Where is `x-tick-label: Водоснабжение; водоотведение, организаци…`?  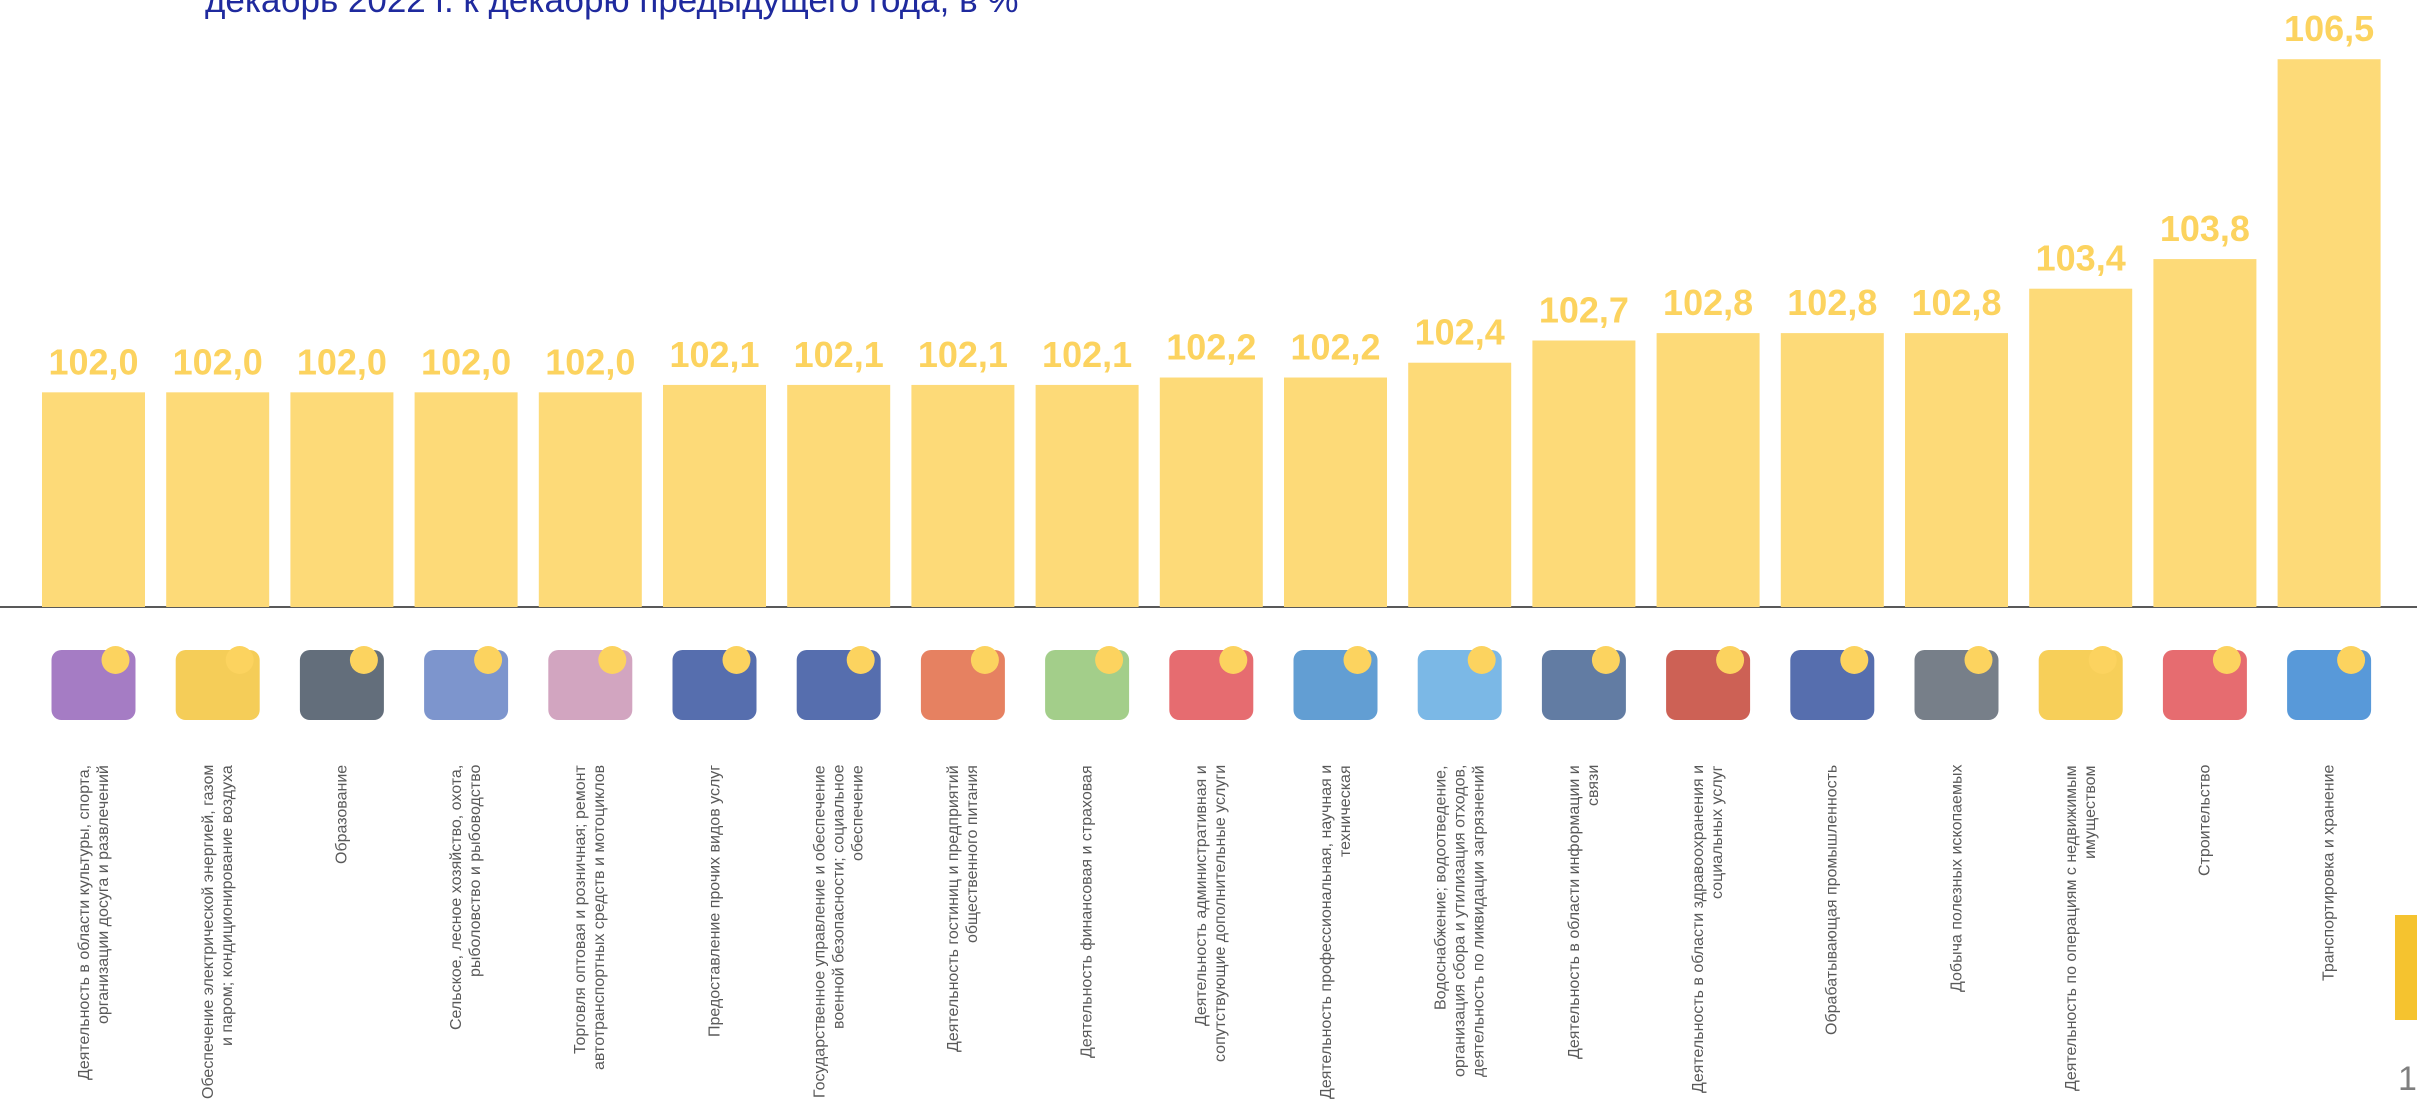
x-tick-label: Водоснабжение; водоотведение, организаци… is located at coordinates (1460, 921).